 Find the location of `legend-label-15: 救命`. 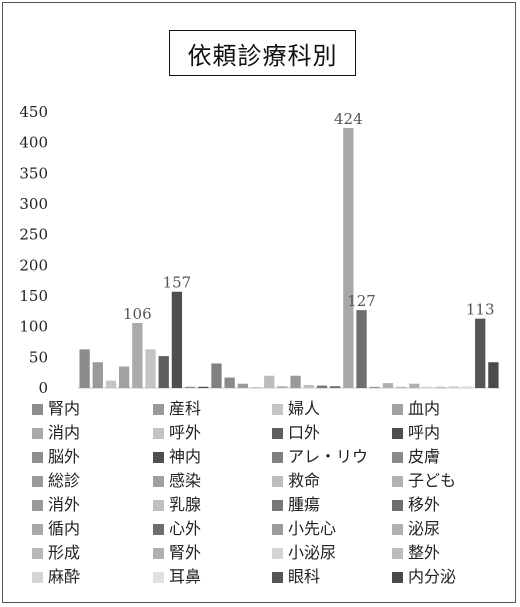

legend-label-15: 救命 is located at coordinates (304, 480).